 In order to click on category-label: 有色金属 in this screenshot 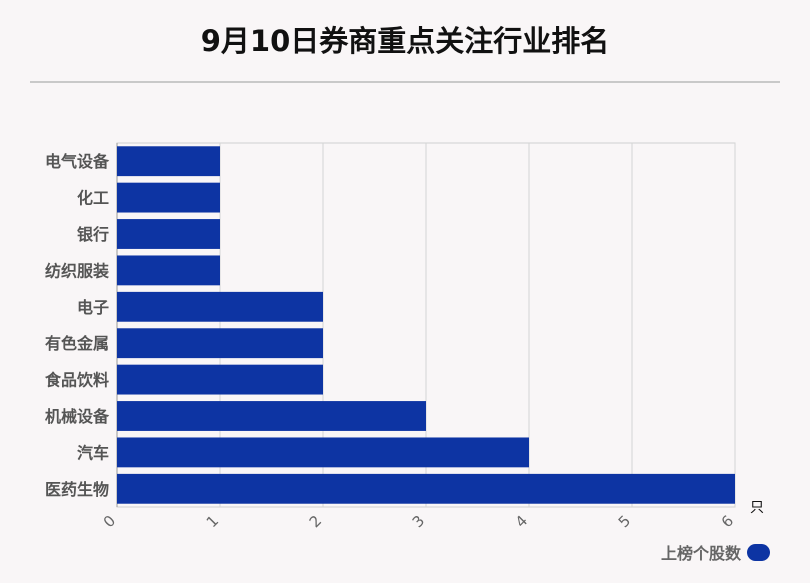, I will do `click(77, 343)`.